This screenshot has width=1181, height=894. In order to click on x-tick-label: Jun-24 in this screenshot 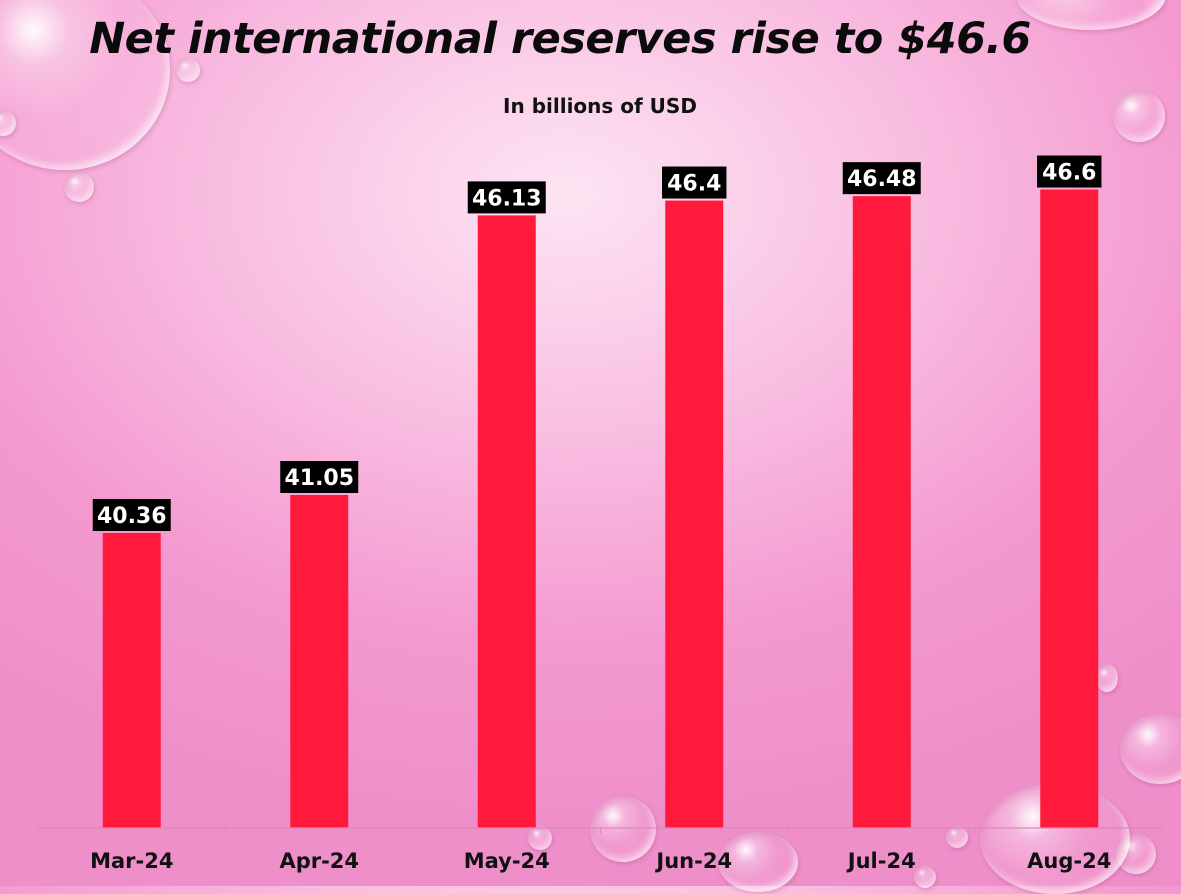, I will do `click(693, 861)`.